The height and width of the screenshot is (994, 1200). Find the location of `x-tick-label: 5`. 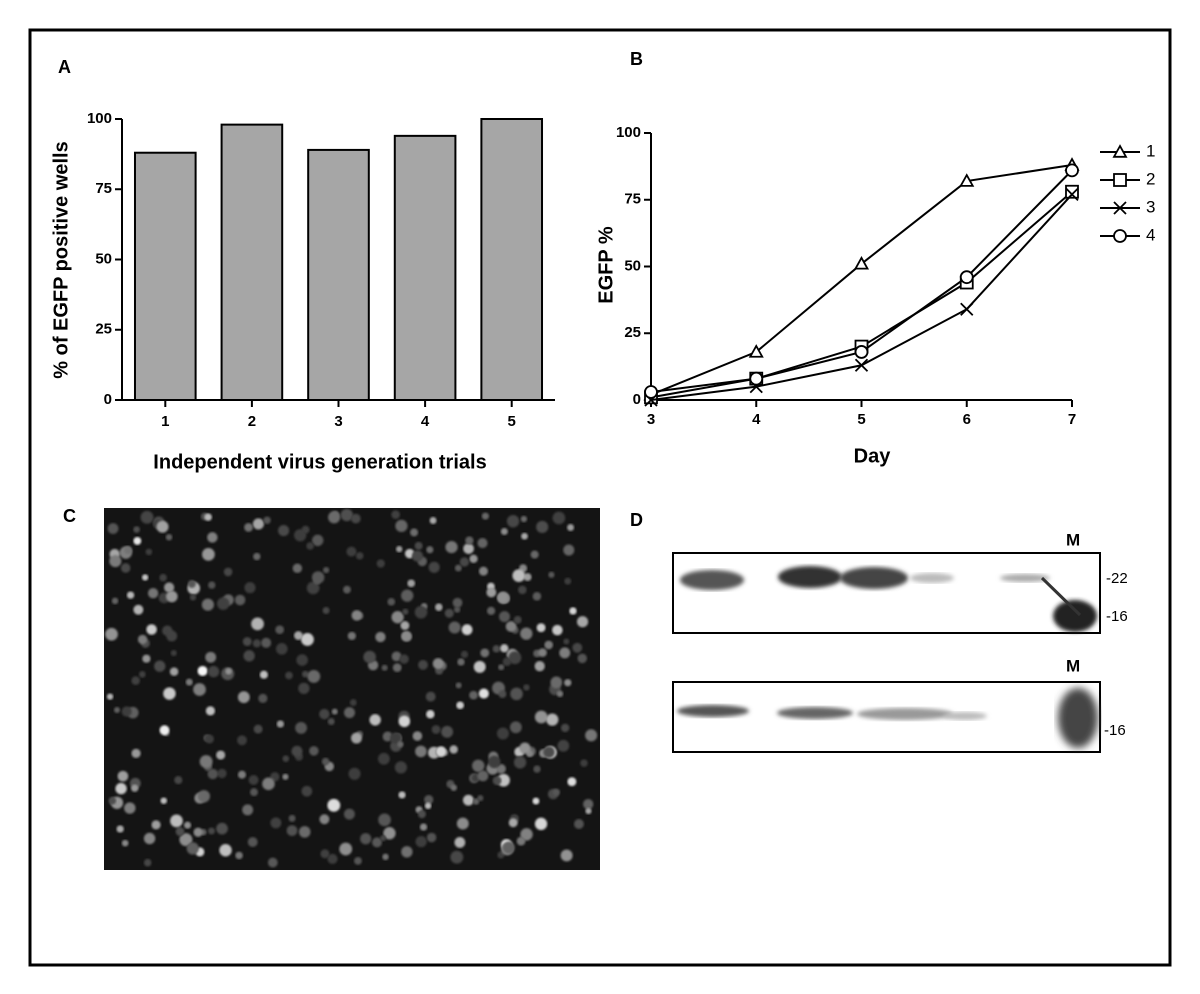

x-tick-label: 5 is located at coordinates (512, 421).